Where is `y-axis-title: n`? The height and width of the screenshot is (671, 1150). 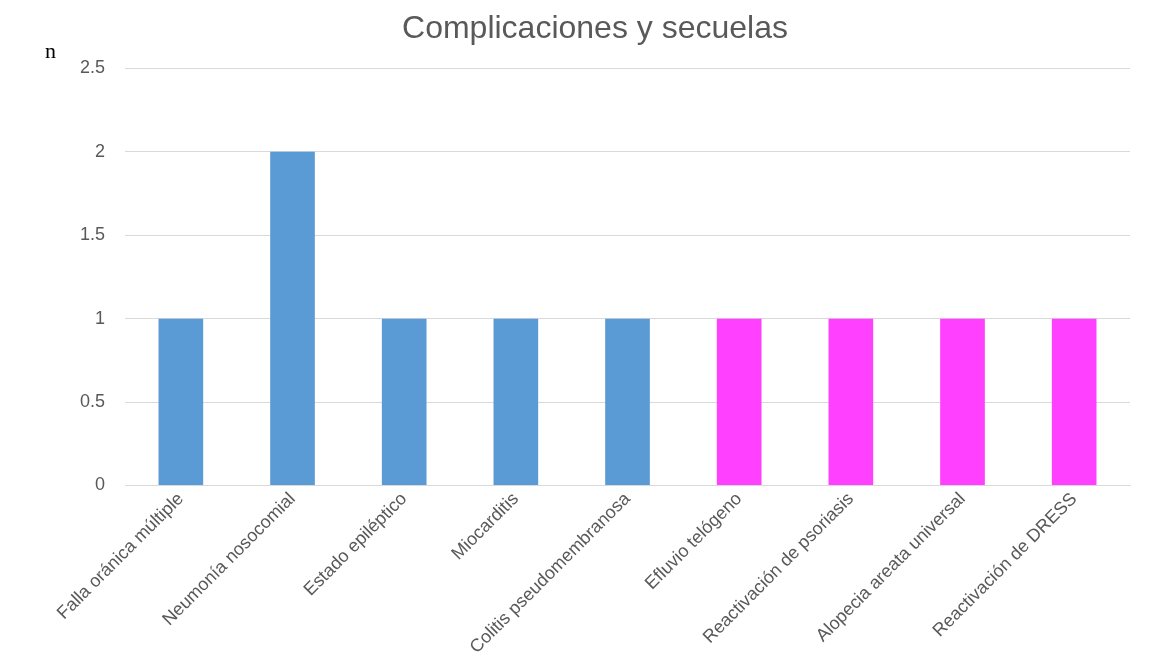
y-axis-title: n is located at coordinates (50, 50).